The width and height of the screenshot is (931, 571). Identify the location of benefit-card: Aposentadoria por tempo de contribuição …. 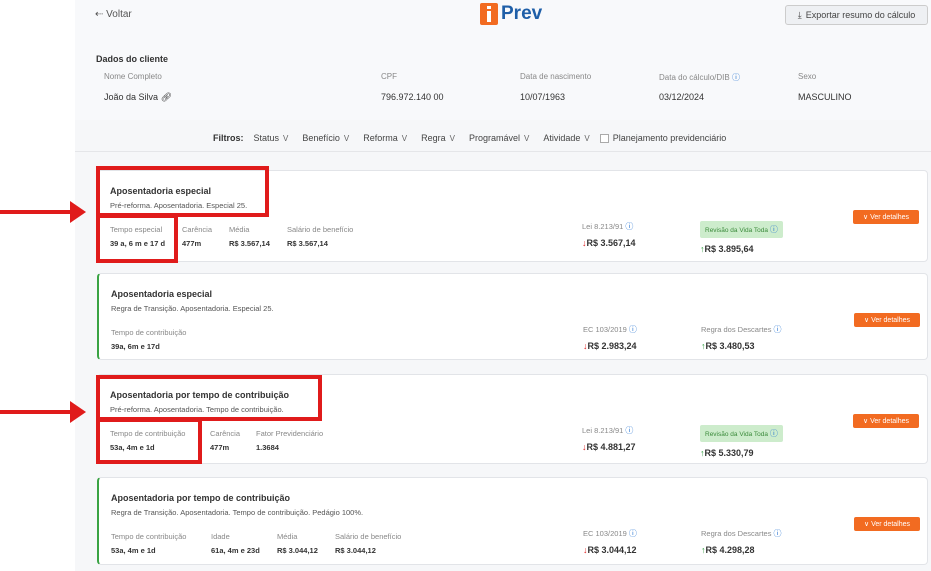
(512, 521).